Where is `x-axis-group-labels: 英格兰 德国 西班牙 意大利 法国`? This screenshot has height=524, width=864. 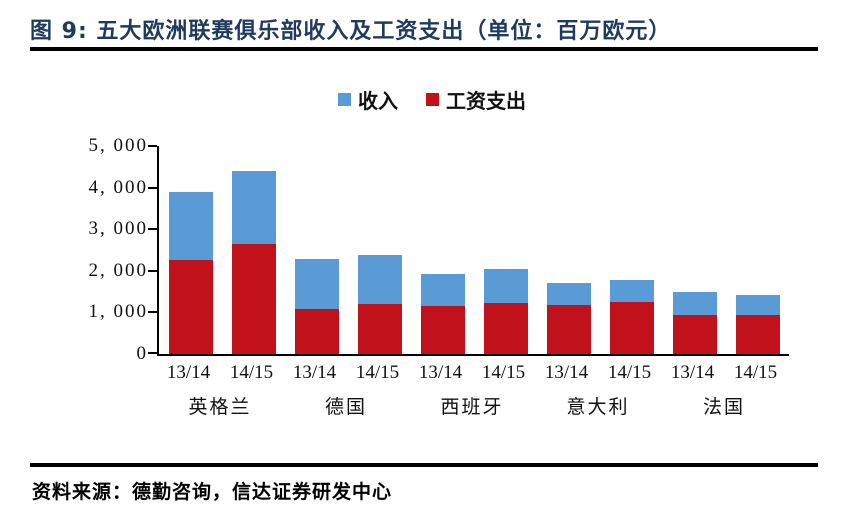
x-axis-group-labels: 英格兰 德国 西班牙 意大利 法国 is located at coordinates (472, 405).